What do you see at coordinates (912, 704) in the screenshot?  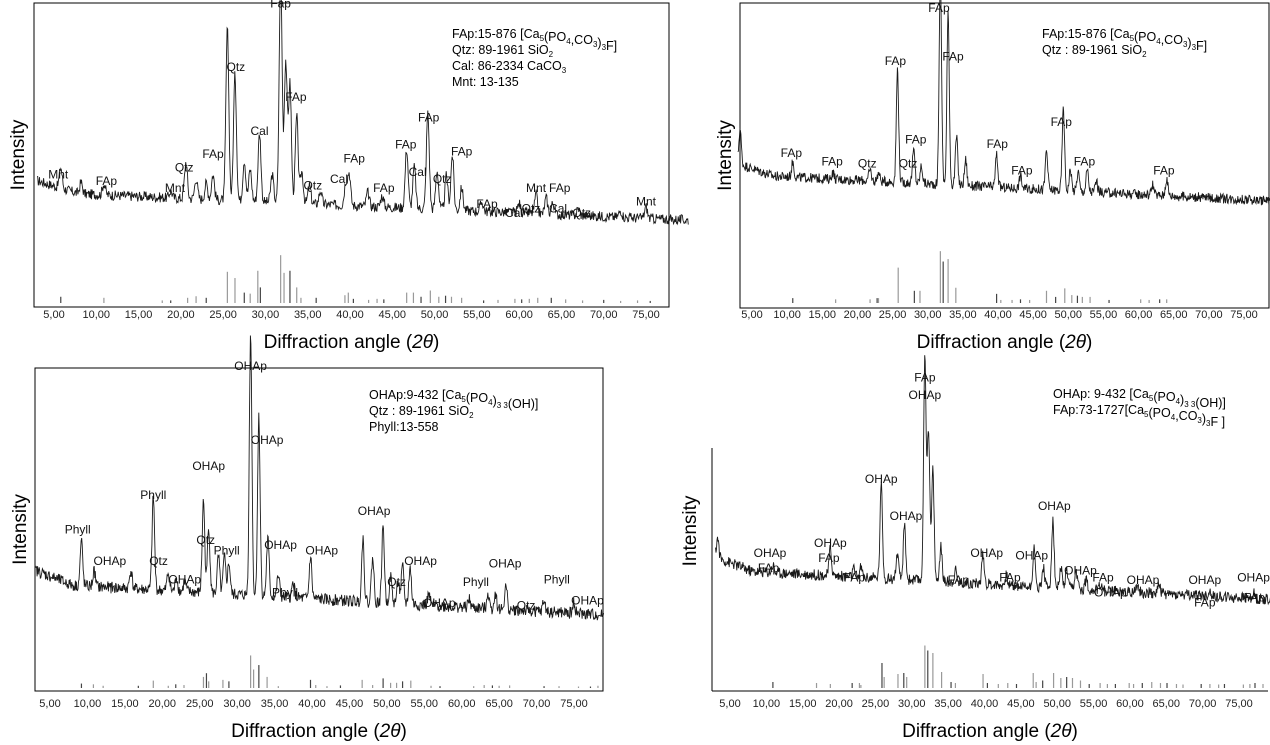 I see `x-tick-label: 30,00` at bounding box center [912, 704].